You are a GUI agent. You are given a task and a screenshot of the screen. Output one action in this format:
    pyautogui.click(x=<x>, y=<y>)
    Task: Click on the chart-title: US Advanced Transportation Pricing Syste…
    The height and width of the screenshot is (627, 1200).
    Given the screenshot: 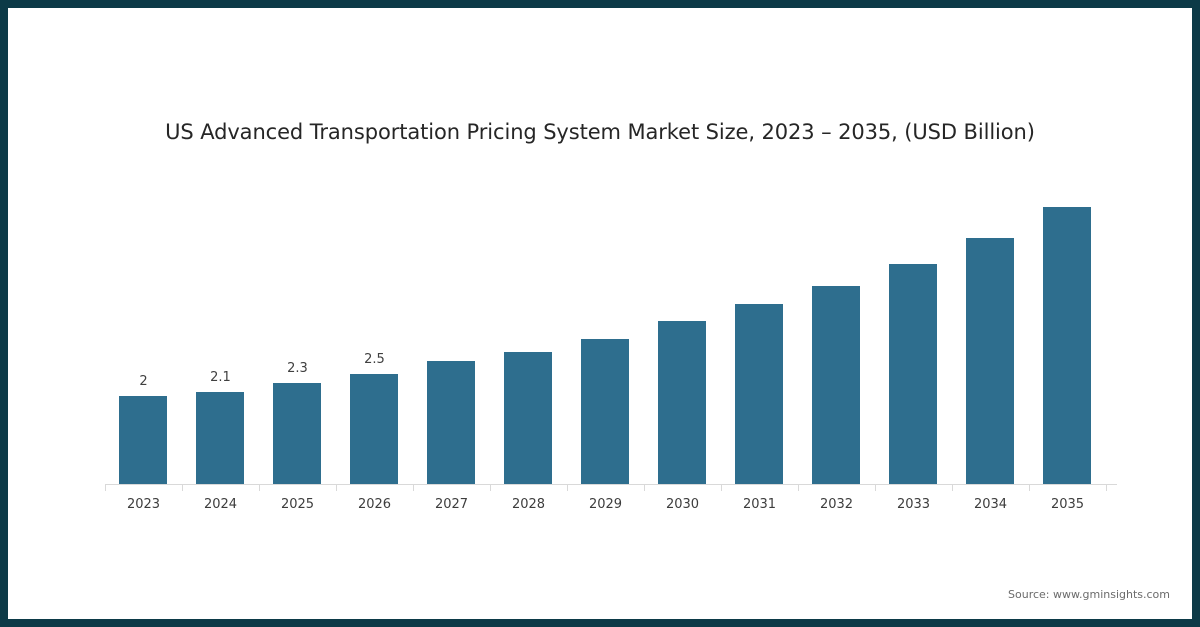 What is the action you would take?
    pyautogui.click(x=600, y=132)
    